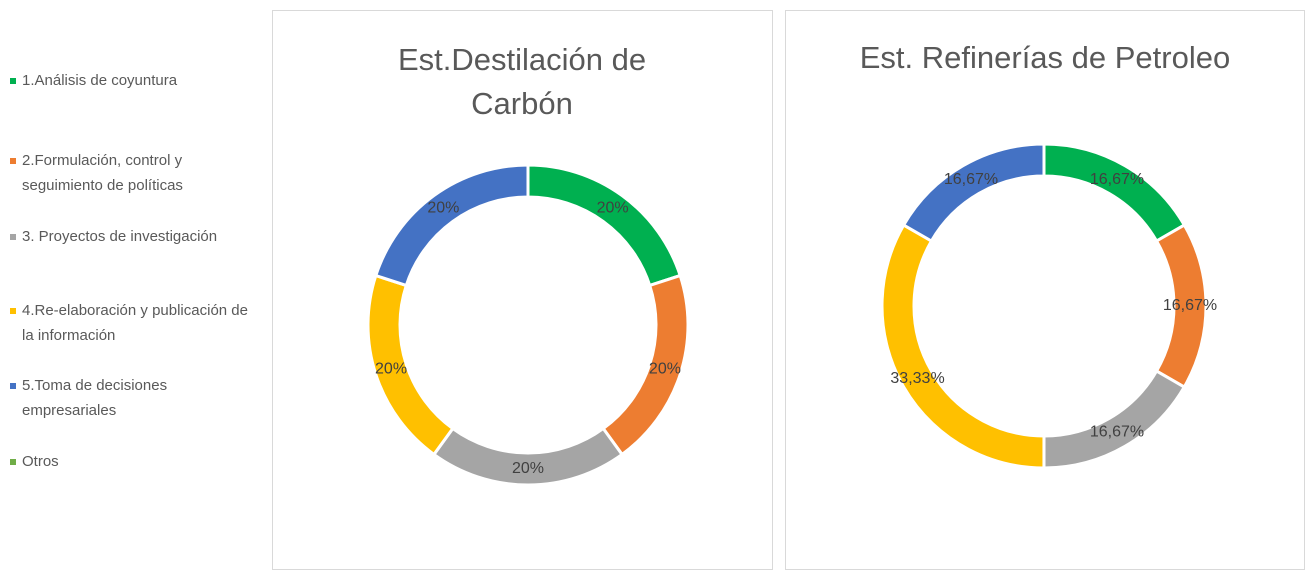 This screenshot has height=570, width=1308. I want to click on legend-label: 5.Toma de decisiones empresariales, so click(95, 398).